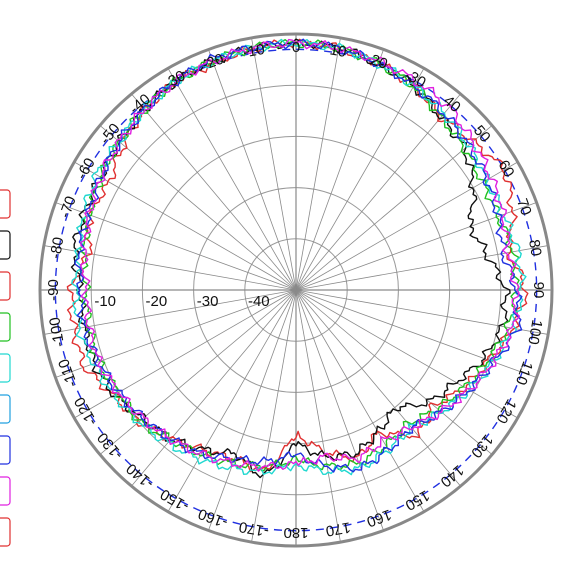 The width and height of the screenshot is (572, 576). I want to click on radial-tick-label: -40, so click(259, 301).